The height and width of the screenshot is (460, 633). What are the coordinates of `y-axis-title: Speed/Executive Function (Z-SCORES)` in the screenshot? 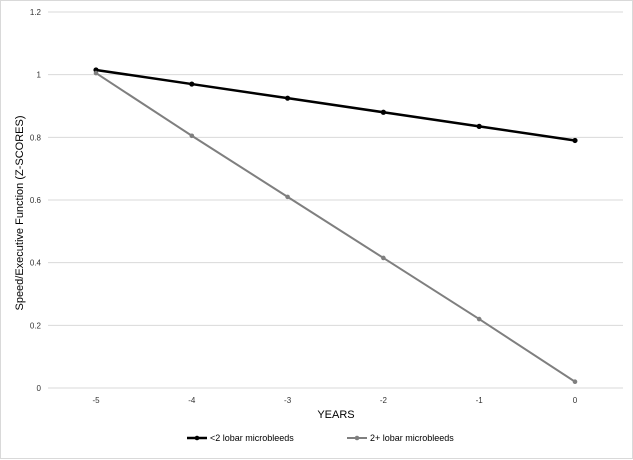 It's located at (20, 212).